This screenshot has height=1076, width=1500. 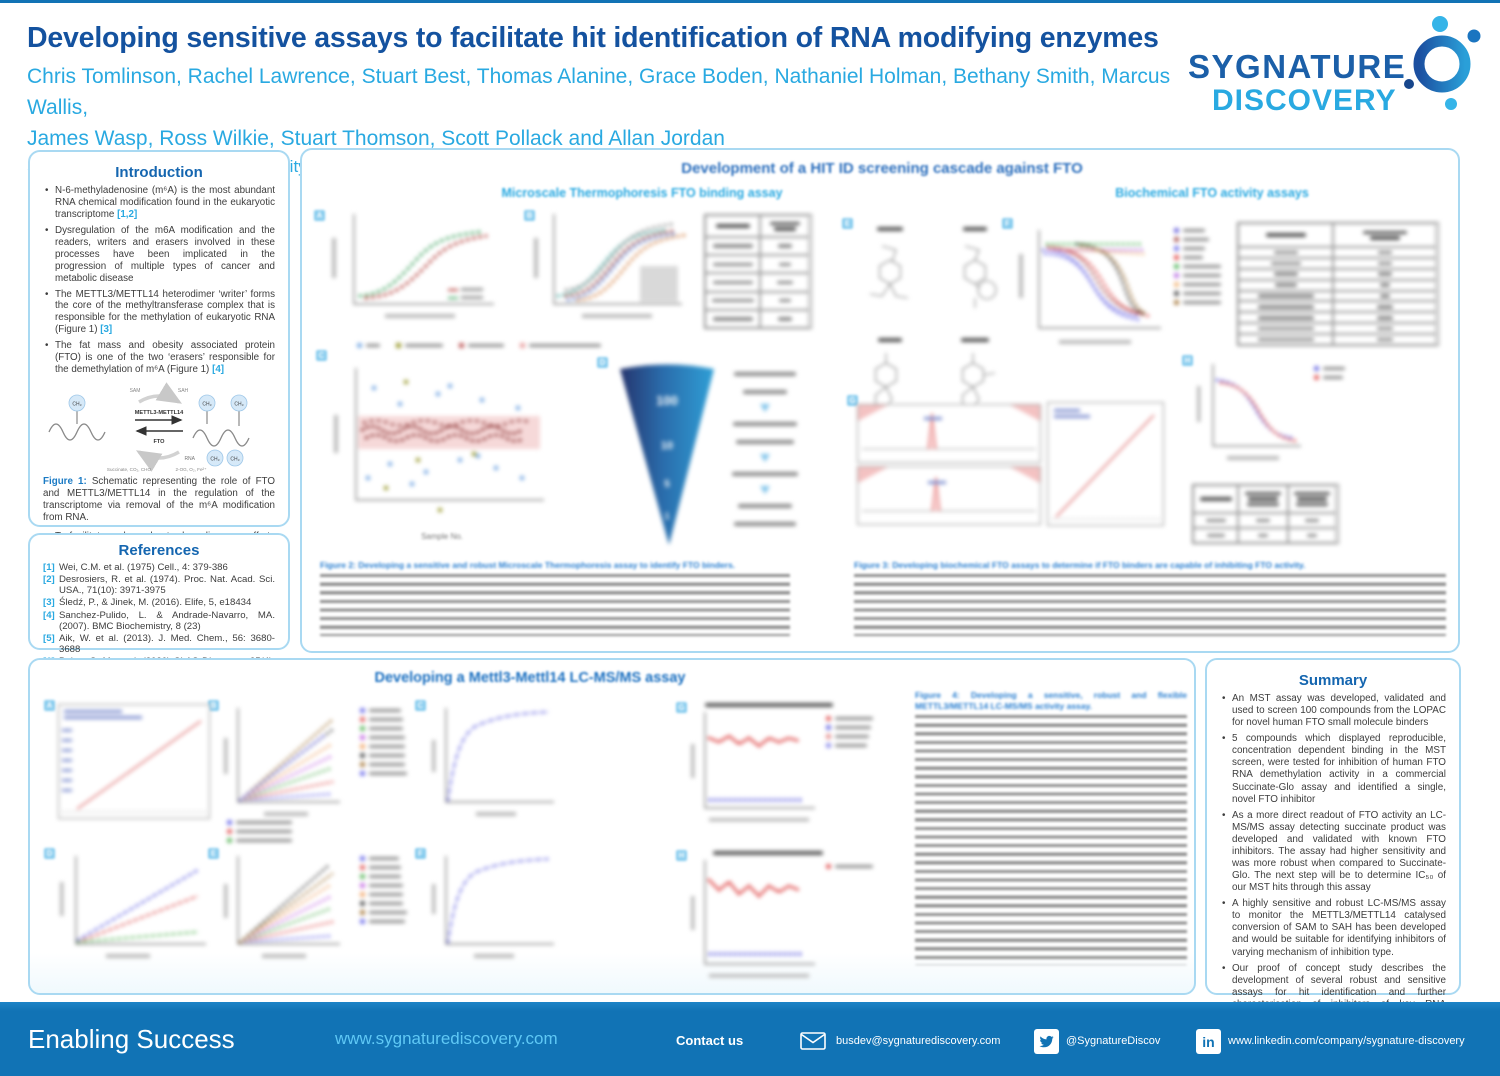 What do you see at coordinates (681, 855) in the screenshot?
I see `panel-letter-h: H` at bounding box center [681, 855].